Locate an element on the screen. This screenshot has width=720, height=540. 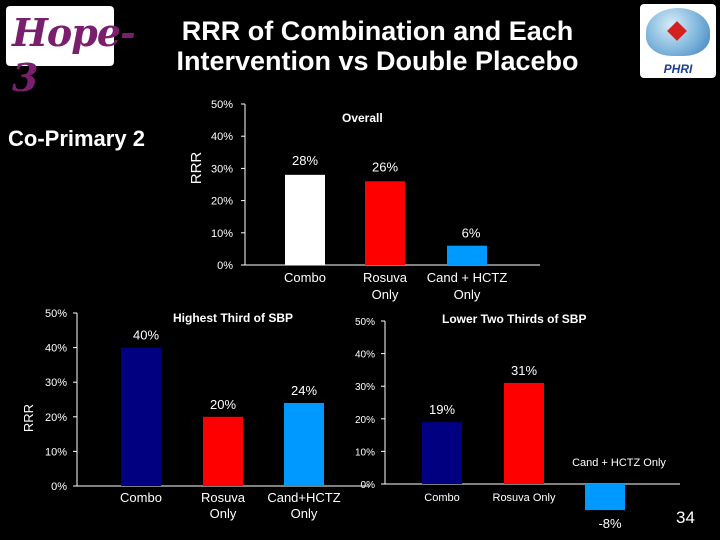
hope3-logo: Hope-3 is located at coordinates (71, 53).